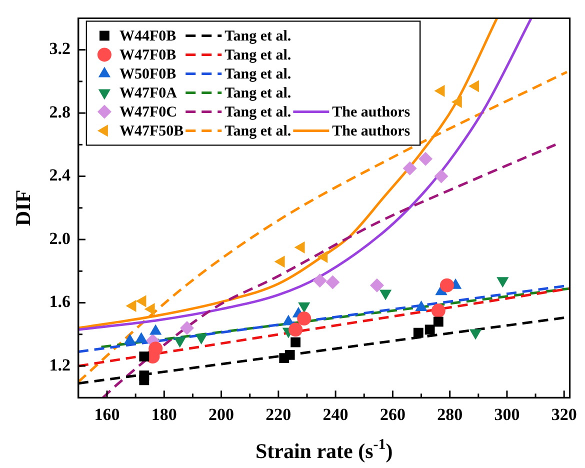 The width and height of the screenshot is (585, 468). What do you see at coordinates (507, 414) in the screenshot?
I see `x-tick-label: 300` at bounding box center [507, 414].